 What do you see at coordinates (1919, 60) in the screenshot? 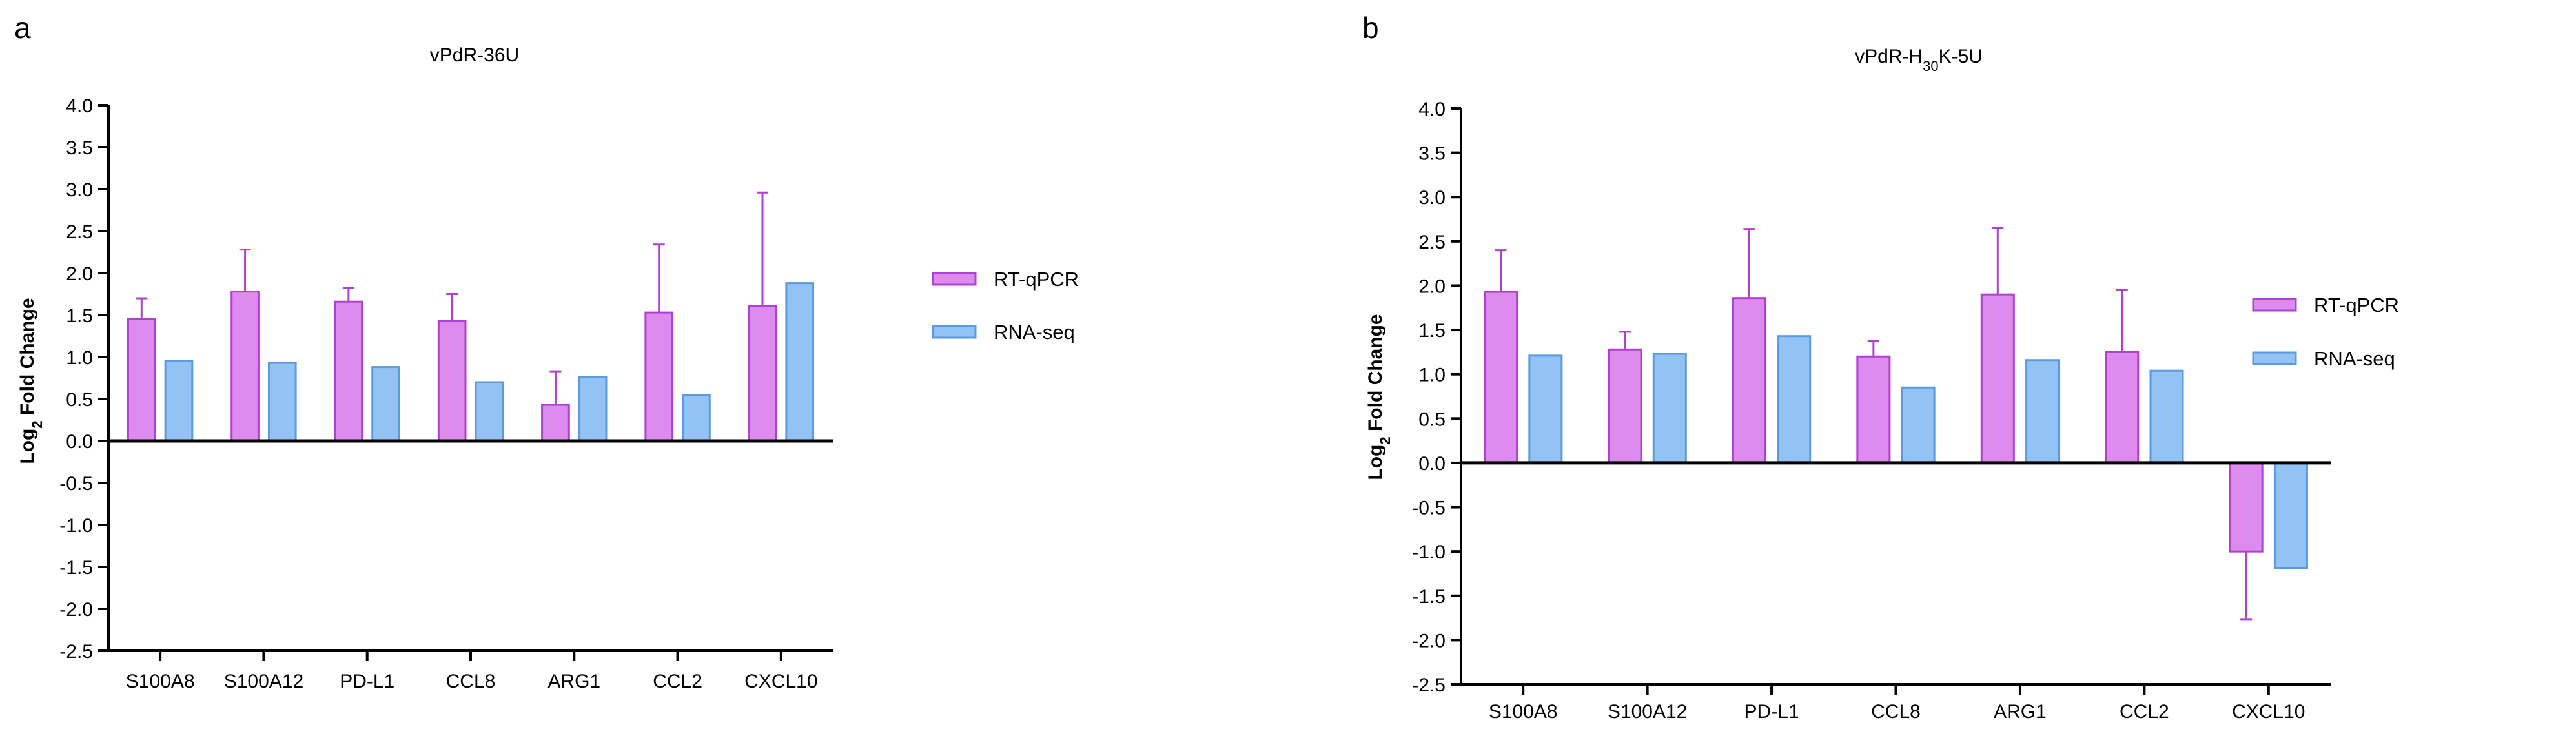
I see `chart-title: vPdR-H30K-5U` at bounding box center [1919, 60].